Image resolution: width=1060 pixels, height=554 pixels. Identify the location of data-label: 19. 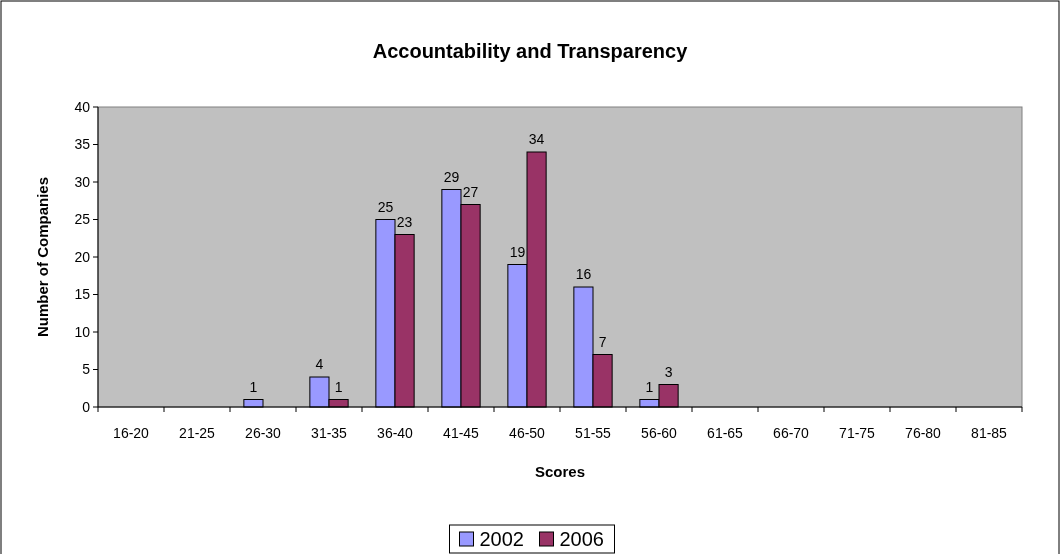
(517, 251).